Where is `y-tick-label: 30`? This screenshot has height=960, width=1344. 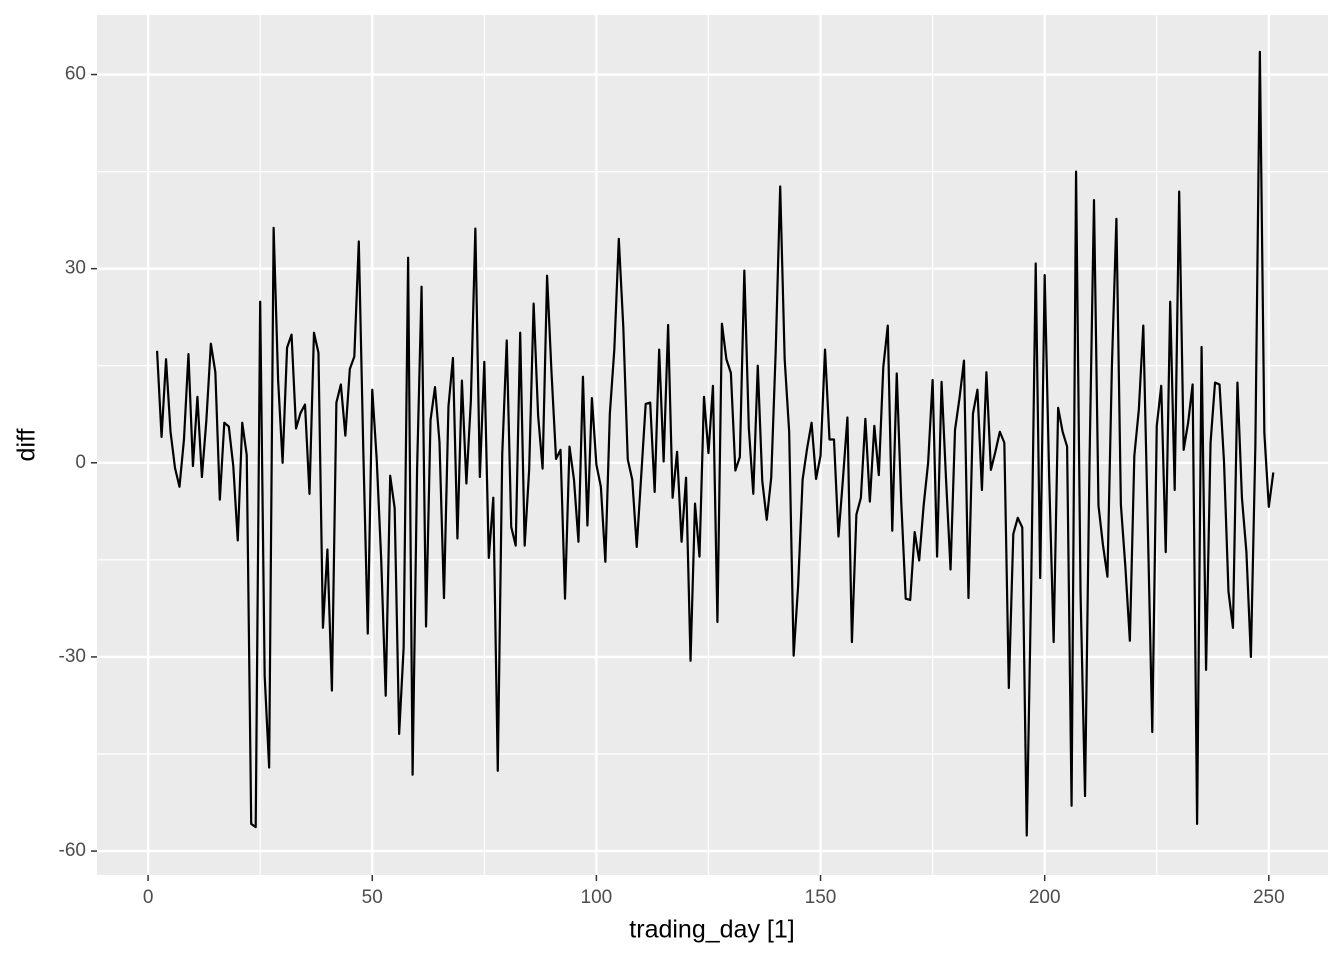 y-tick-label: 30 is located at coordinates (75, 268).